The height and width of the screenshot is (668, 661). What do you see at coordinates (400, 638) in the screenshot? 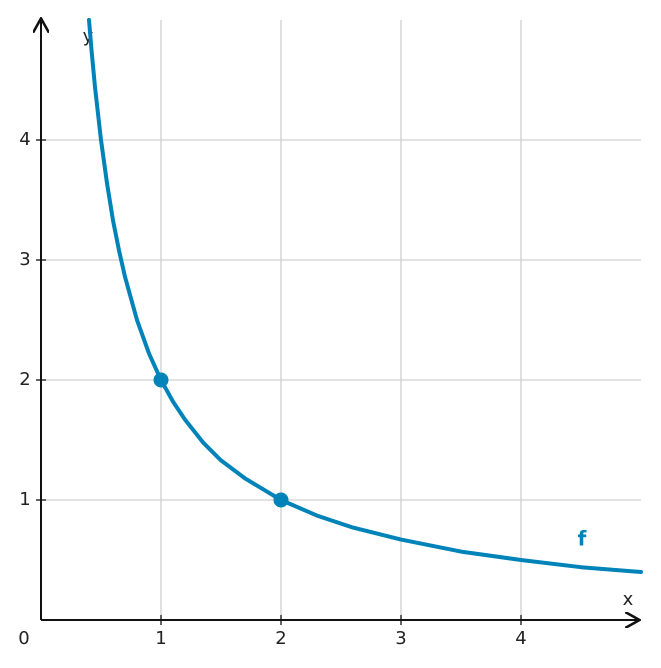
I see `x-tick-label: 3` at bounding box center [400, 638].